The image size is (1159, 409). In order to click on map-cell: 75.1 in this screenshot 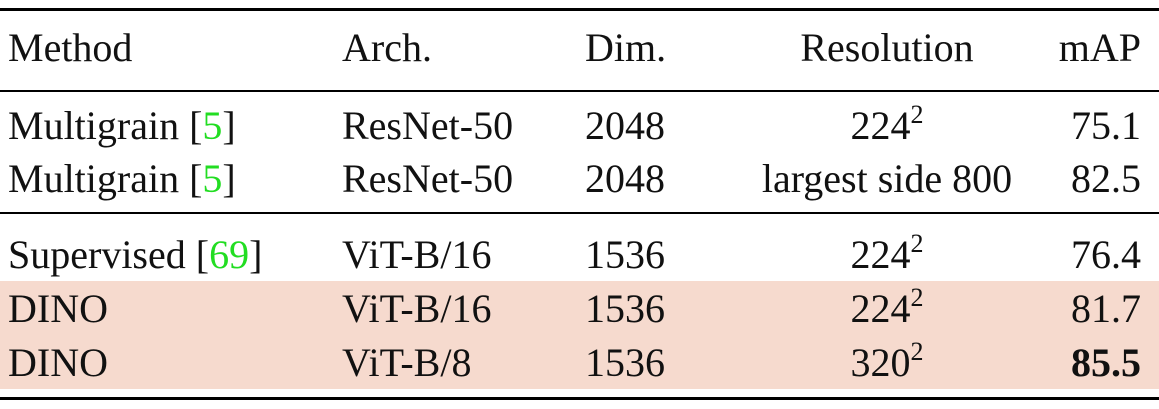, I will do `click(1106, 125)`.